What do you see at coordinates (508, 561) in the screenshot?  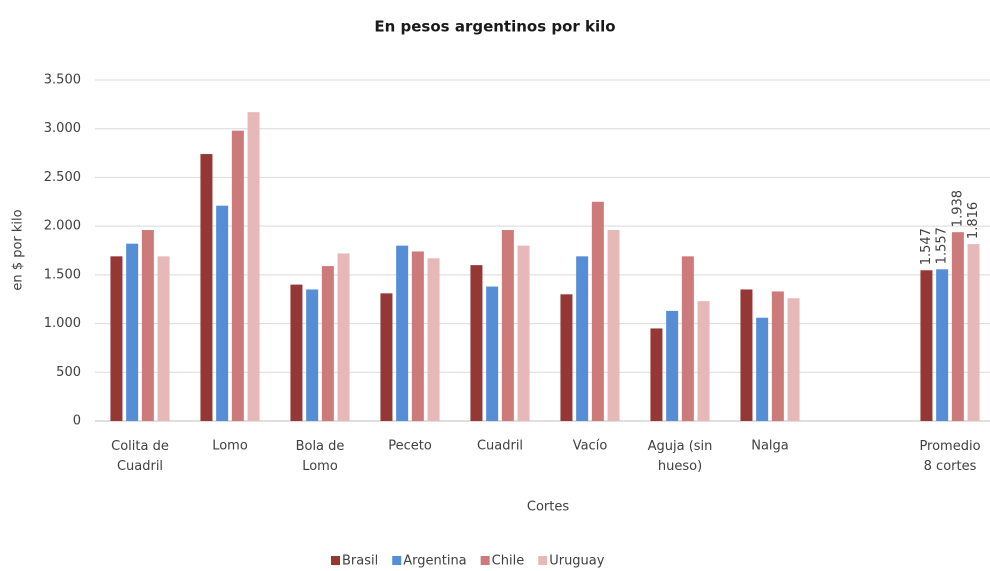 I see `legend-label: Chile` at bounding box center [508, 561].